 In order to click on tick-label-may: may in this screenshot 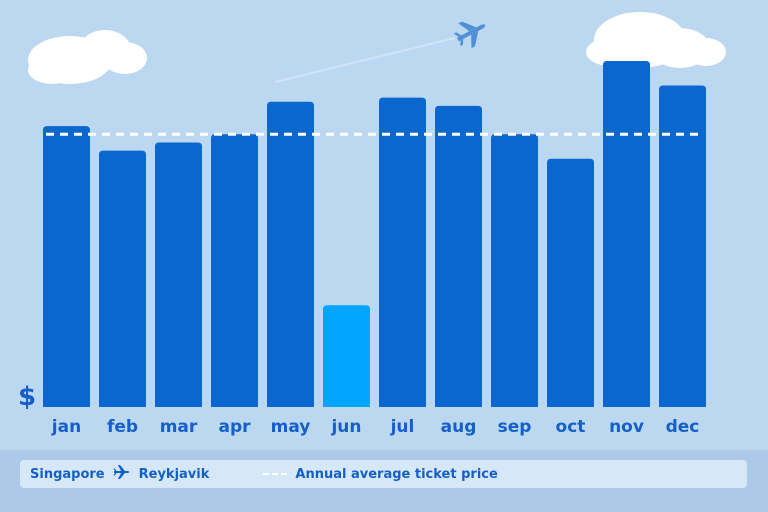, I will do `click(291, 427)`.